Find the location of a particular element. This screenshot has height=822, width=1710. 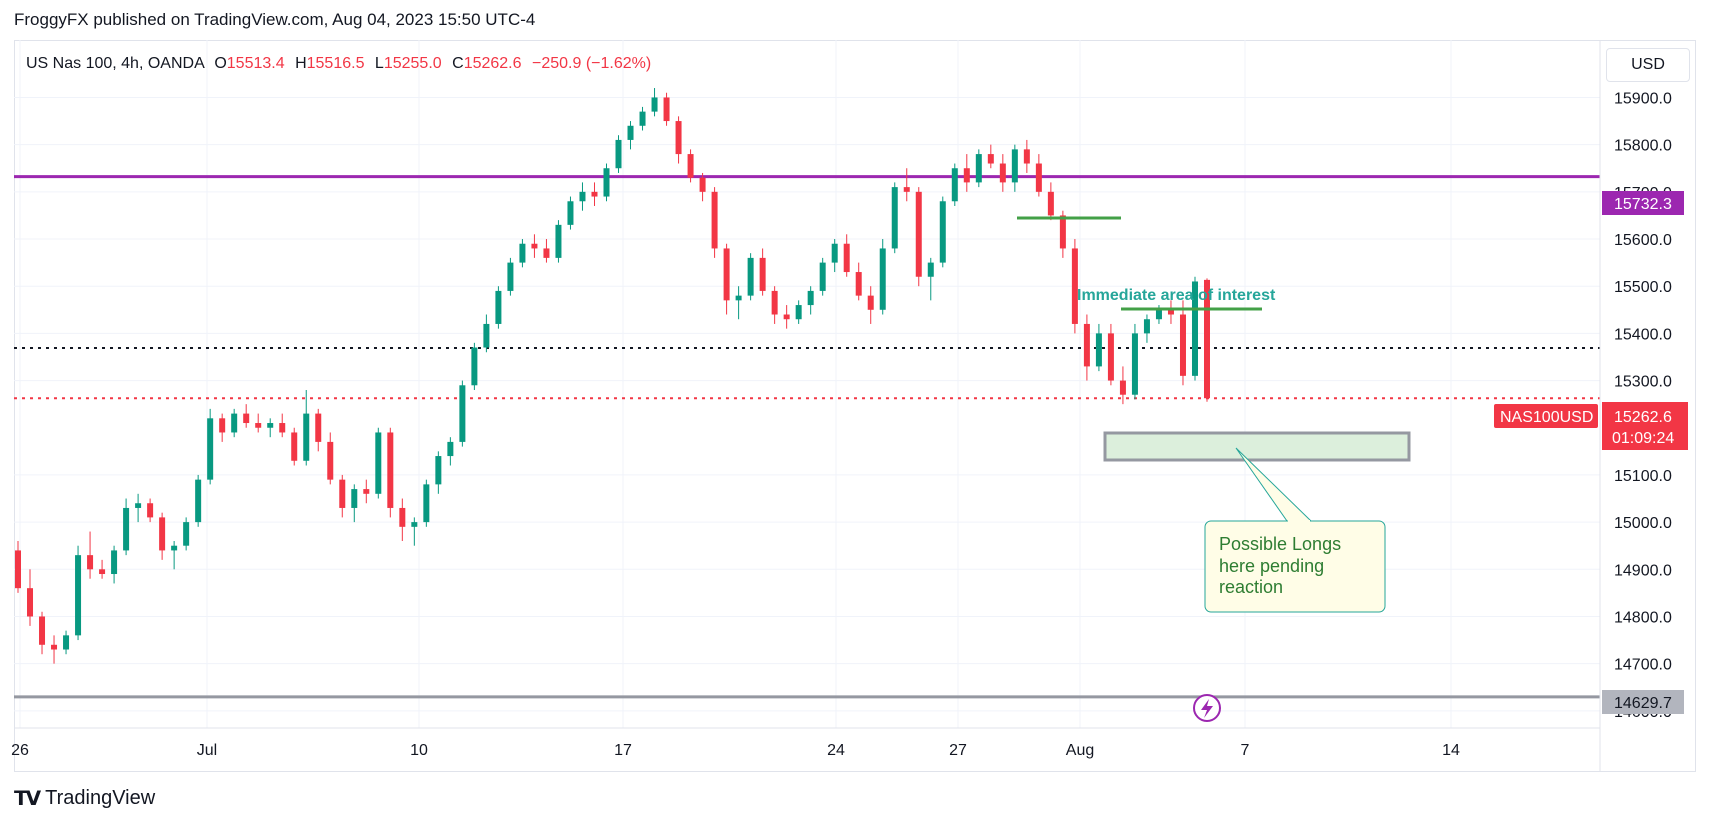

high-label: H is located at coordinates (301, 63).